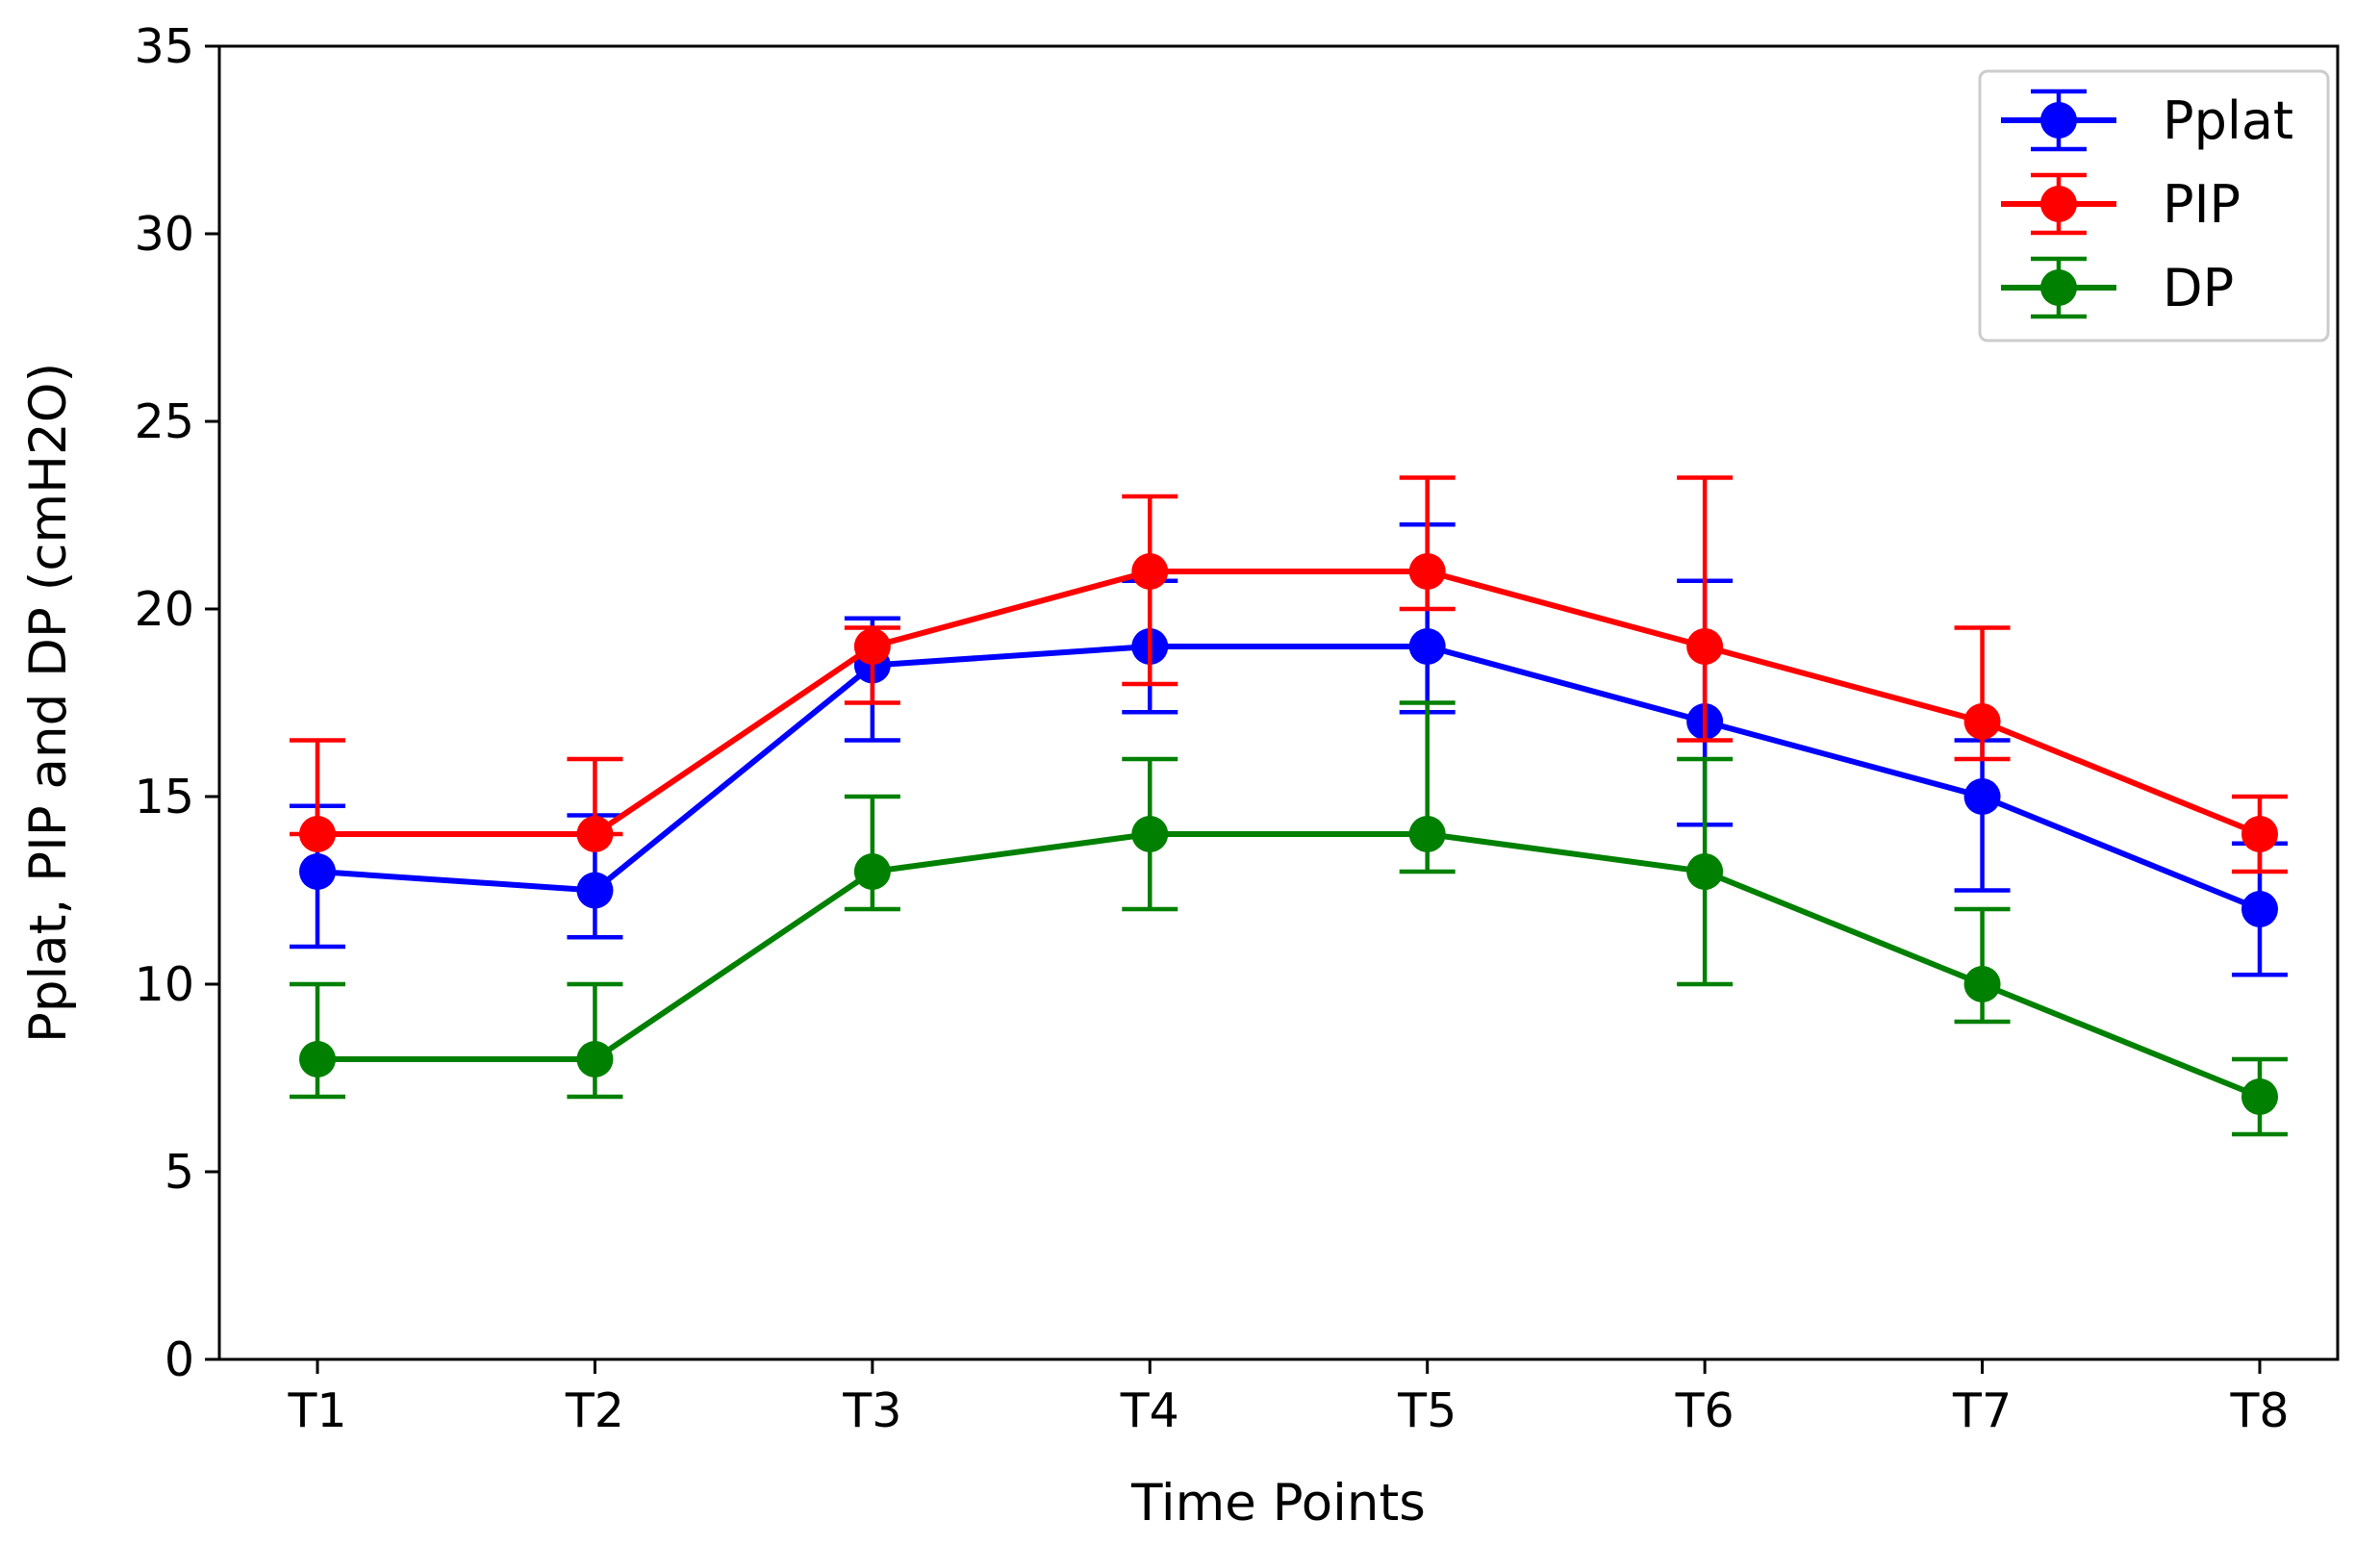 Image resolution: width=2380 pixels, height=1546 pixels. What do you see at coordinates (1982, 1410) in the screenshot?
I see `x-tick-label: T7` at bounding box center [1982, 1410].